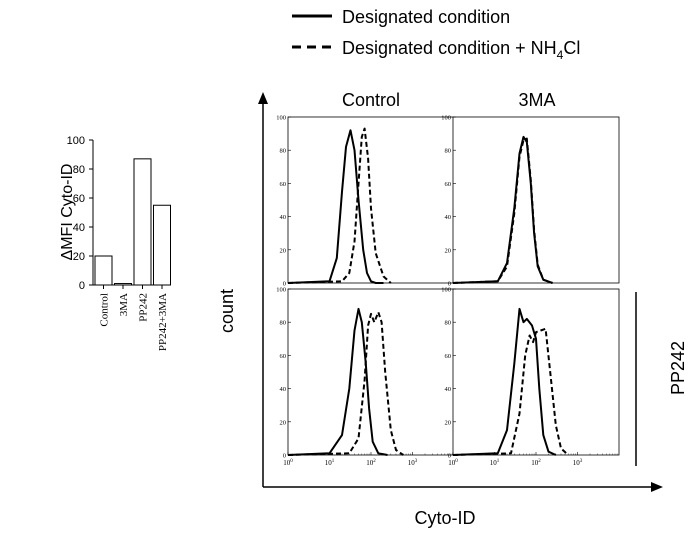  Describe the element at coordinates (657, 487) in the screenshot. I see `grid-x-axis-arrowhead` at that location.